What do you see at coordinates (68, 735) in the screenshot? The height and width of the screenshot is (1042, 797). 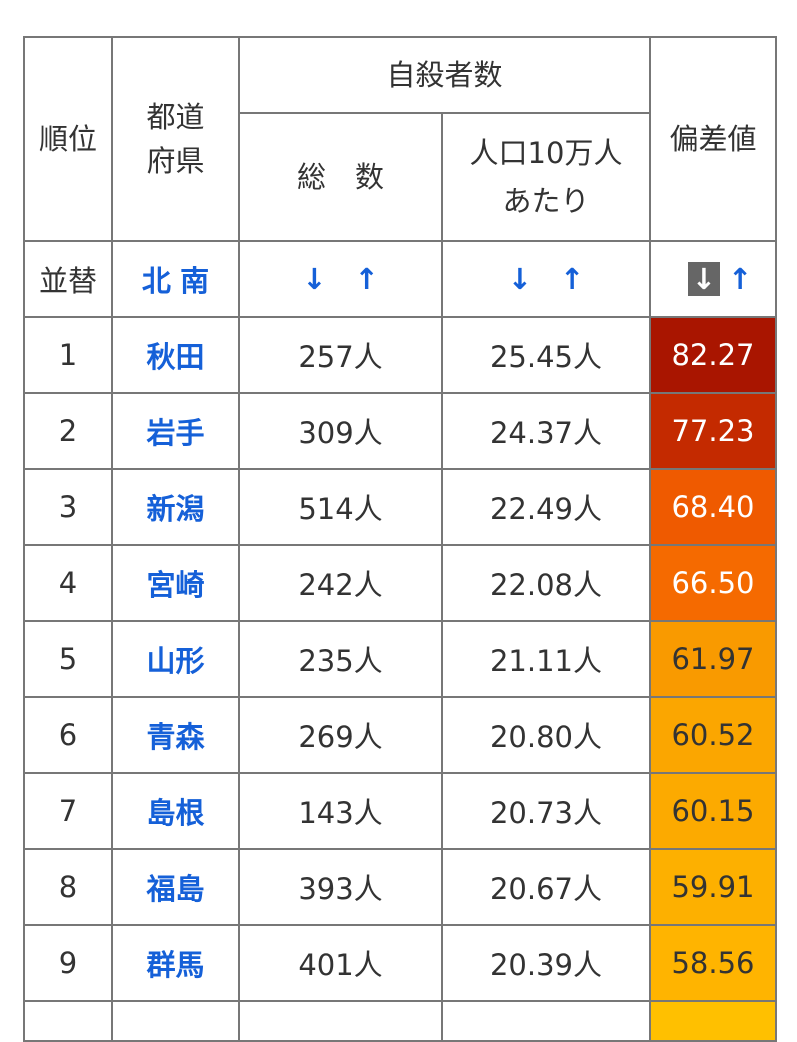 I see `rank-cell: 6` at bounding box center [68, 735].